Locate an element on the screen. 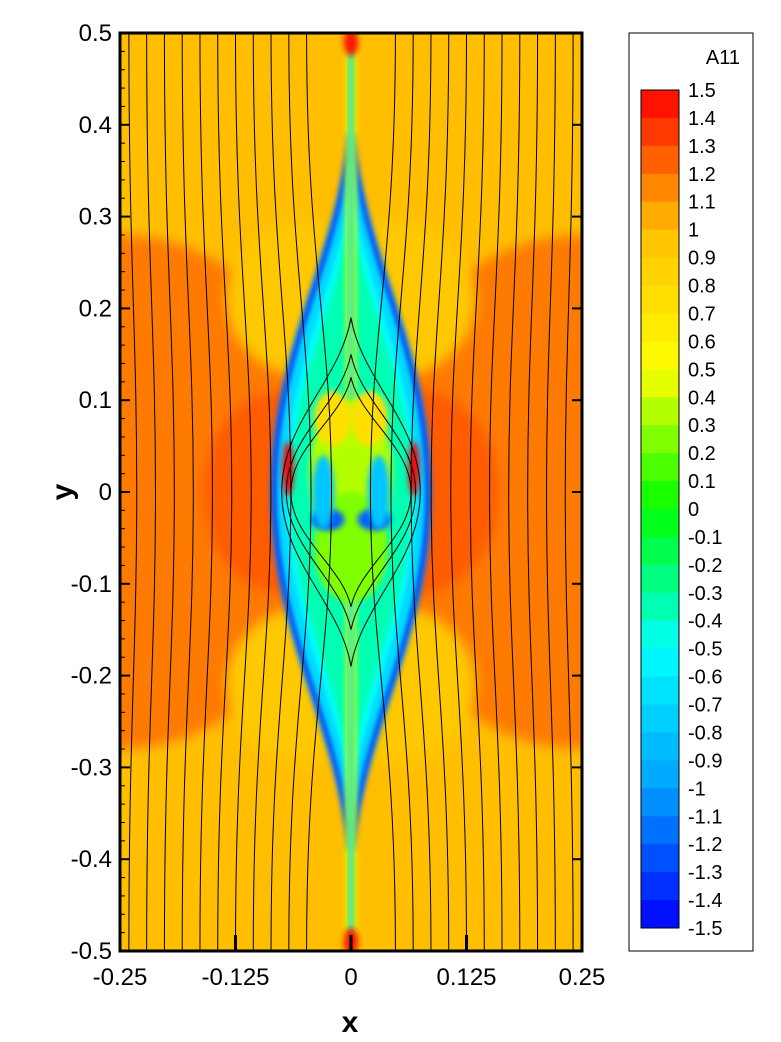 This screenshot has height=1042, width=781. legend-label: 1 is located at coordinates (693, 231).